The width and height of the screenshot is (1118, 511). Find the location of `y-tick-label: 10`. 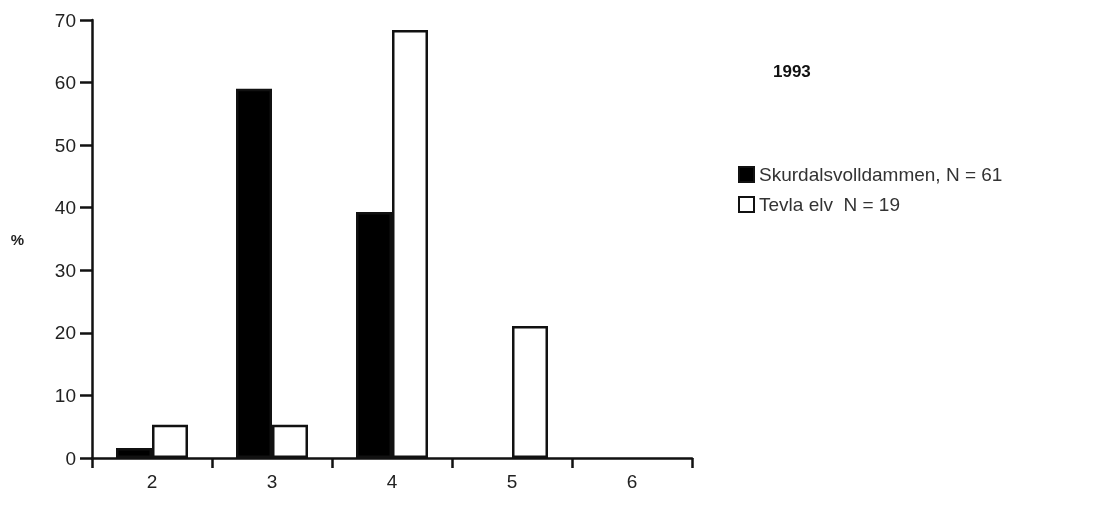

y-tick-label: 10 is located at coordinates (65, 395).